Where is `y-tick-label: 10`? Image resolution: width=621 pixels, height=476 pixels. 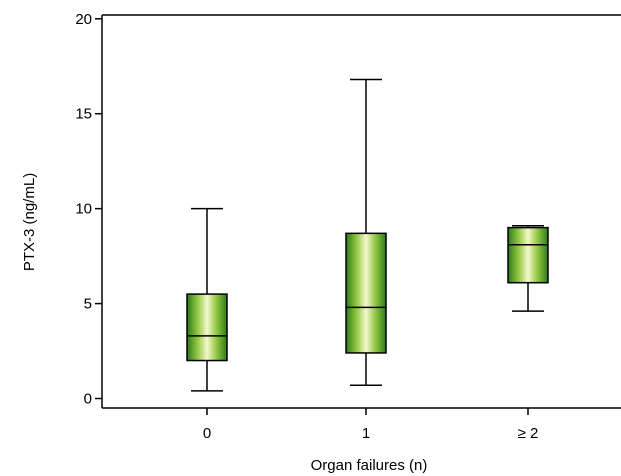 y-tick-label: 10 is located at coordinates (83, 209).